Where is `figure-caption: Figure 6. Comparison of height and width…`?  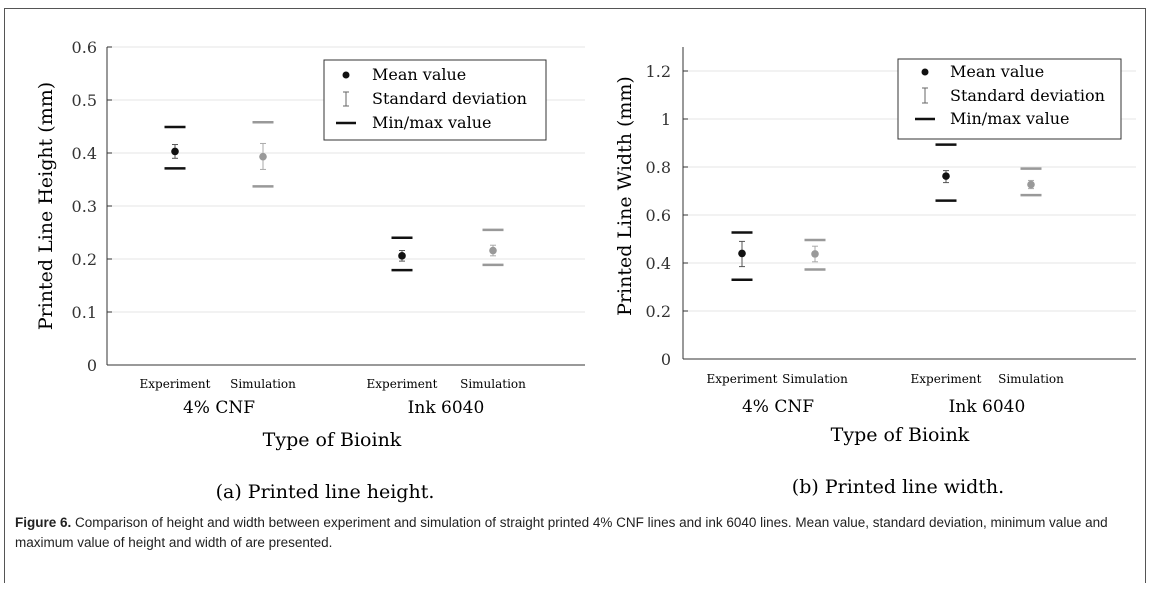 figure-caption: Figure 6. Comparison of height and width… is located at coordinates (575, 533).